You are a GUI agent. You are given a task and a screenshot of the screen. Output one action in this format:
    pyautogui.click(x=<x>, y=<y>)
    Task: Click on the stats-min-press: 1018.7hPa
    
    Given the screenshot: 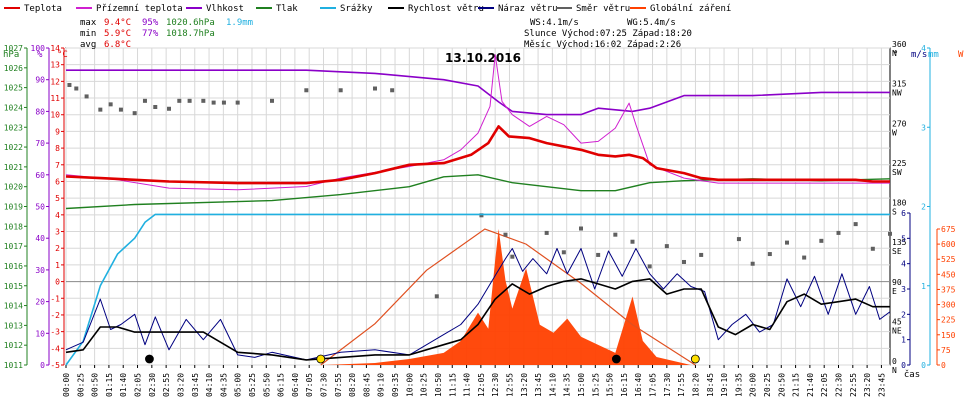 What is the action you would take?
    pyautogui.click(x=190, y=34)
    